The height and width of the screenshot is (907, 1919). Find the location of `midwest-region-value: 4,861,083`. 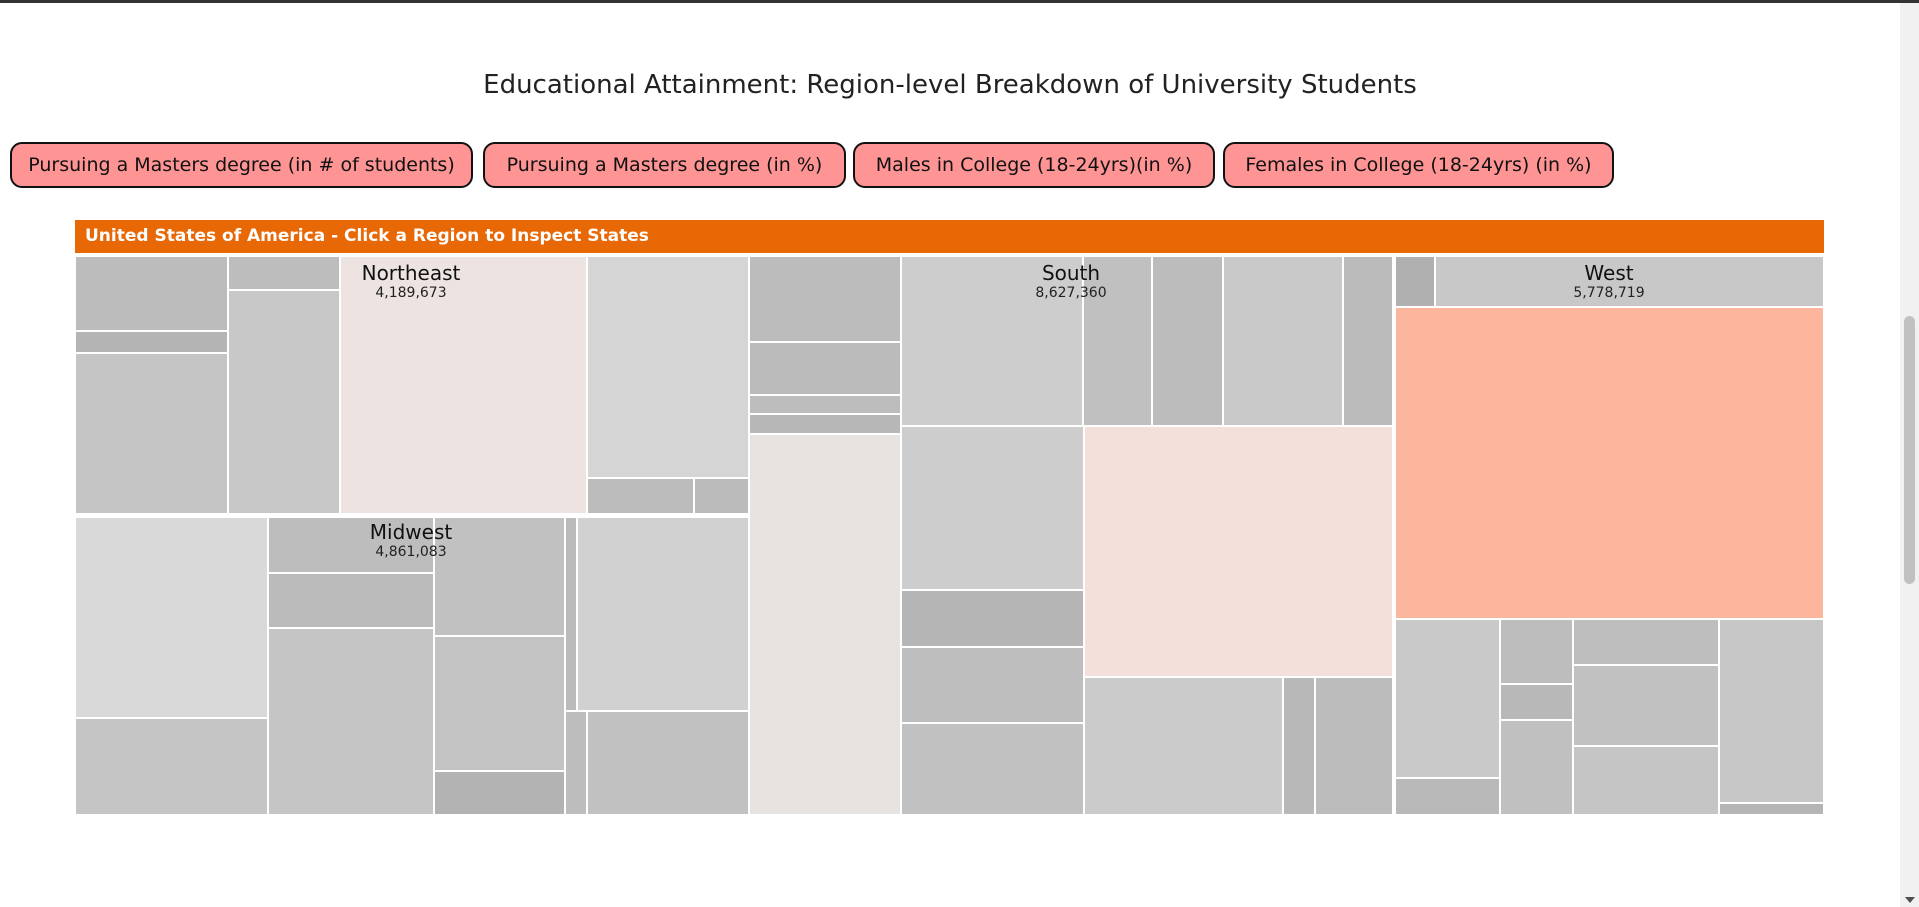

midwest-region-value: 4,861,083 is located at coordinates (411, 552).